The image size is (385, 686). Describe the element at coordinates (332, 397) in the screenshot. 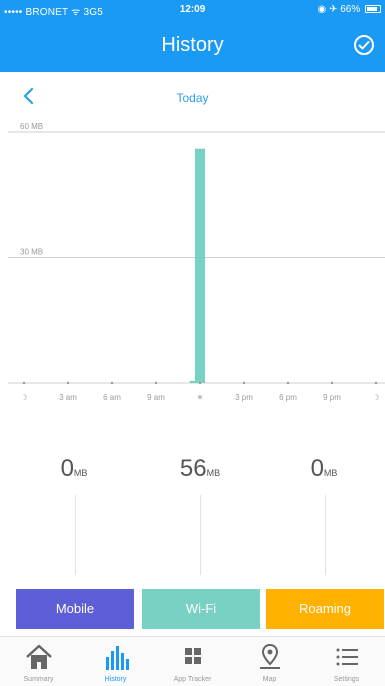

I see `x-tick-label: 9 pm` at that location.